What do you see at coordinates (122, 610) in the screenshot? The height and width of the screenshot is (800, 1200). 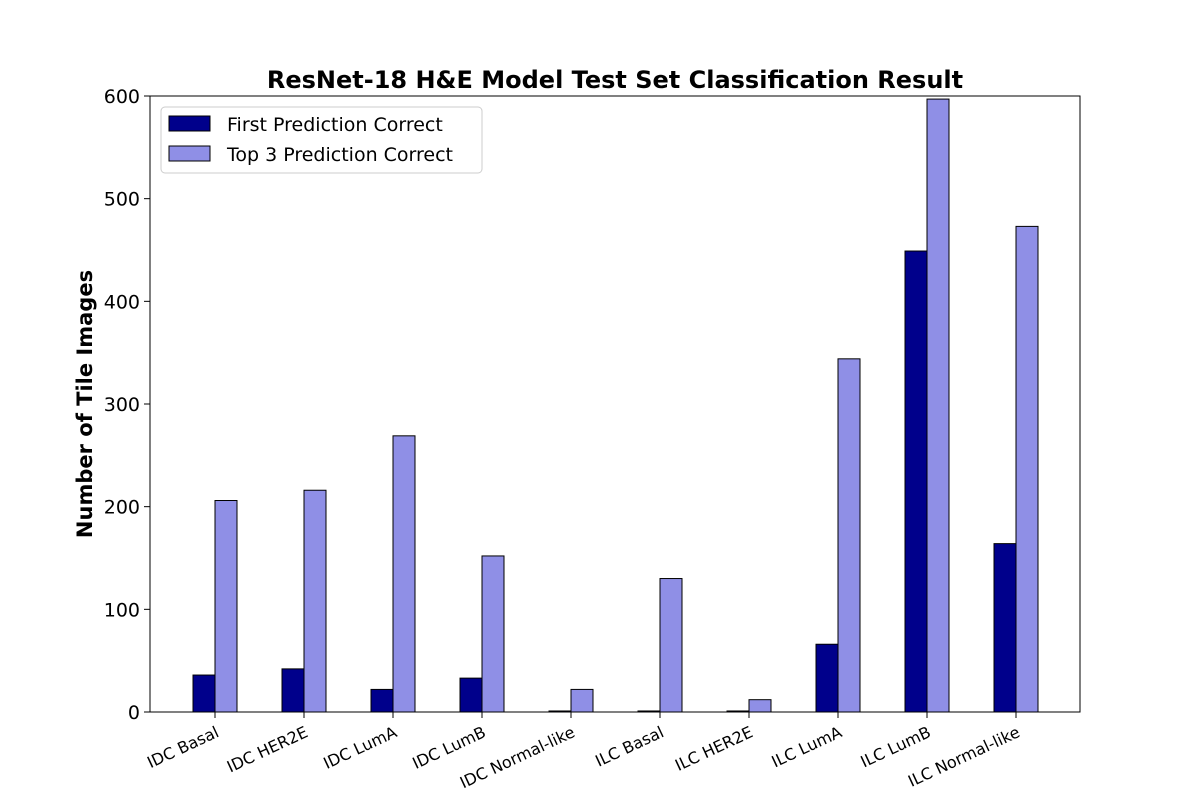 I see `y-tick-label: 100` at bounding box center [122, 610].